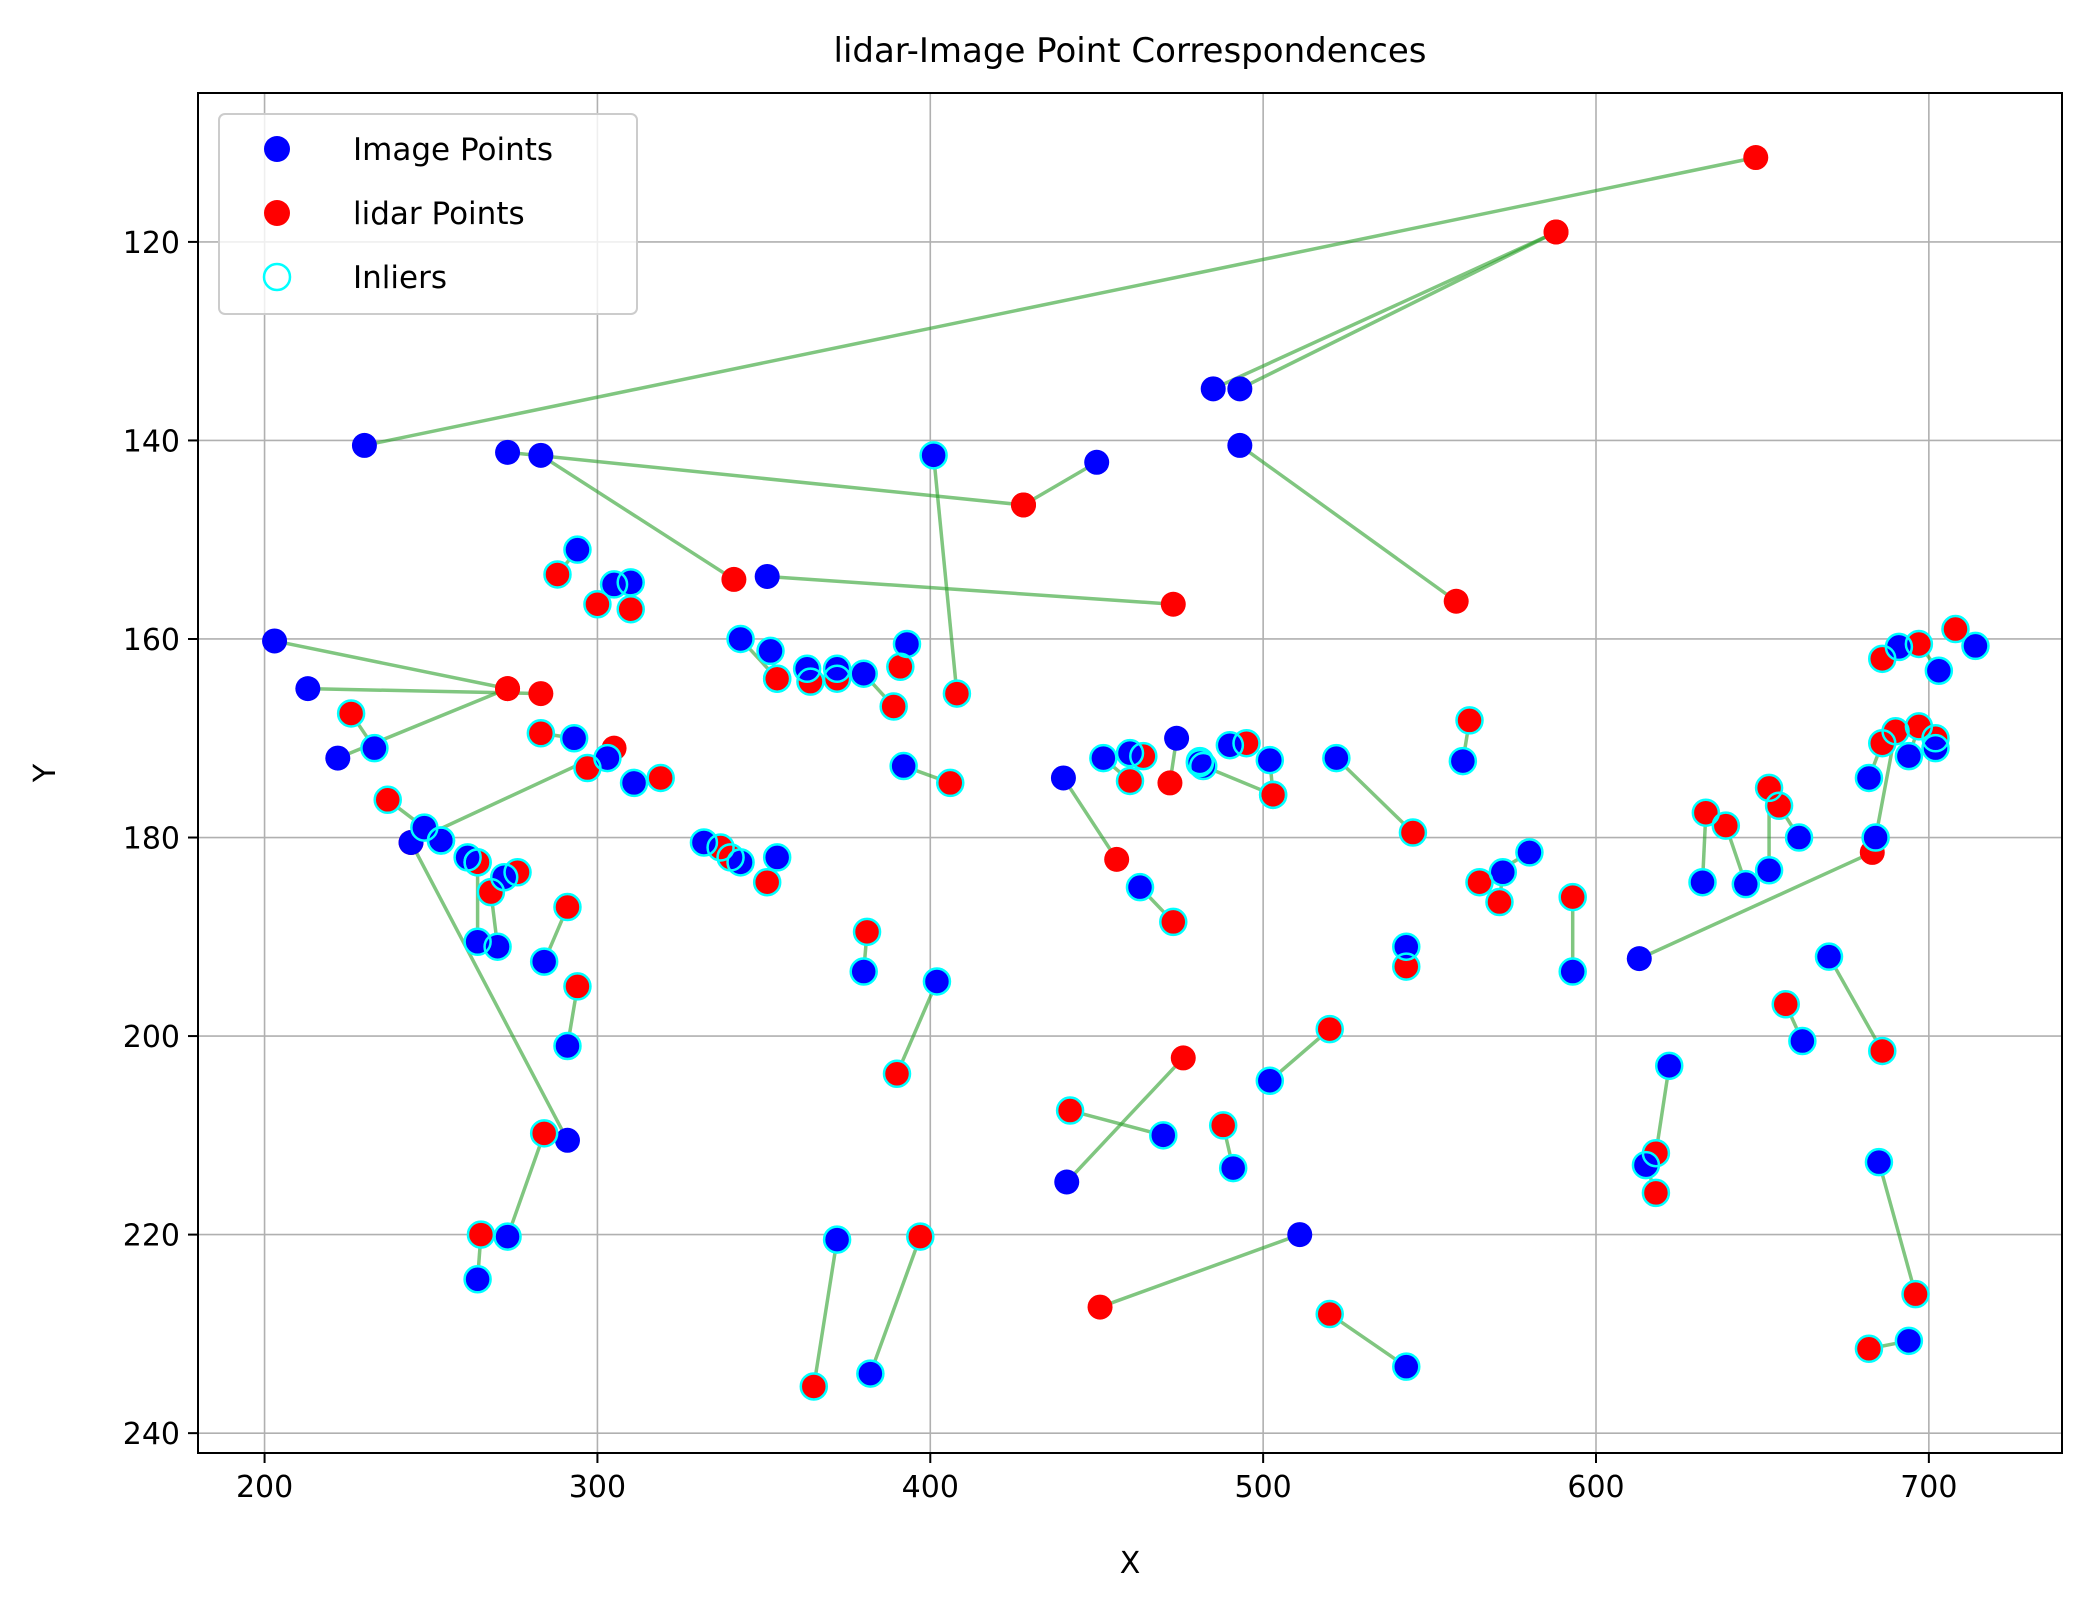  What do you see at coordinates (264, 1487) in the screenshot?
I see `x-tick-label: 200` at bounding box center [264, 1487].